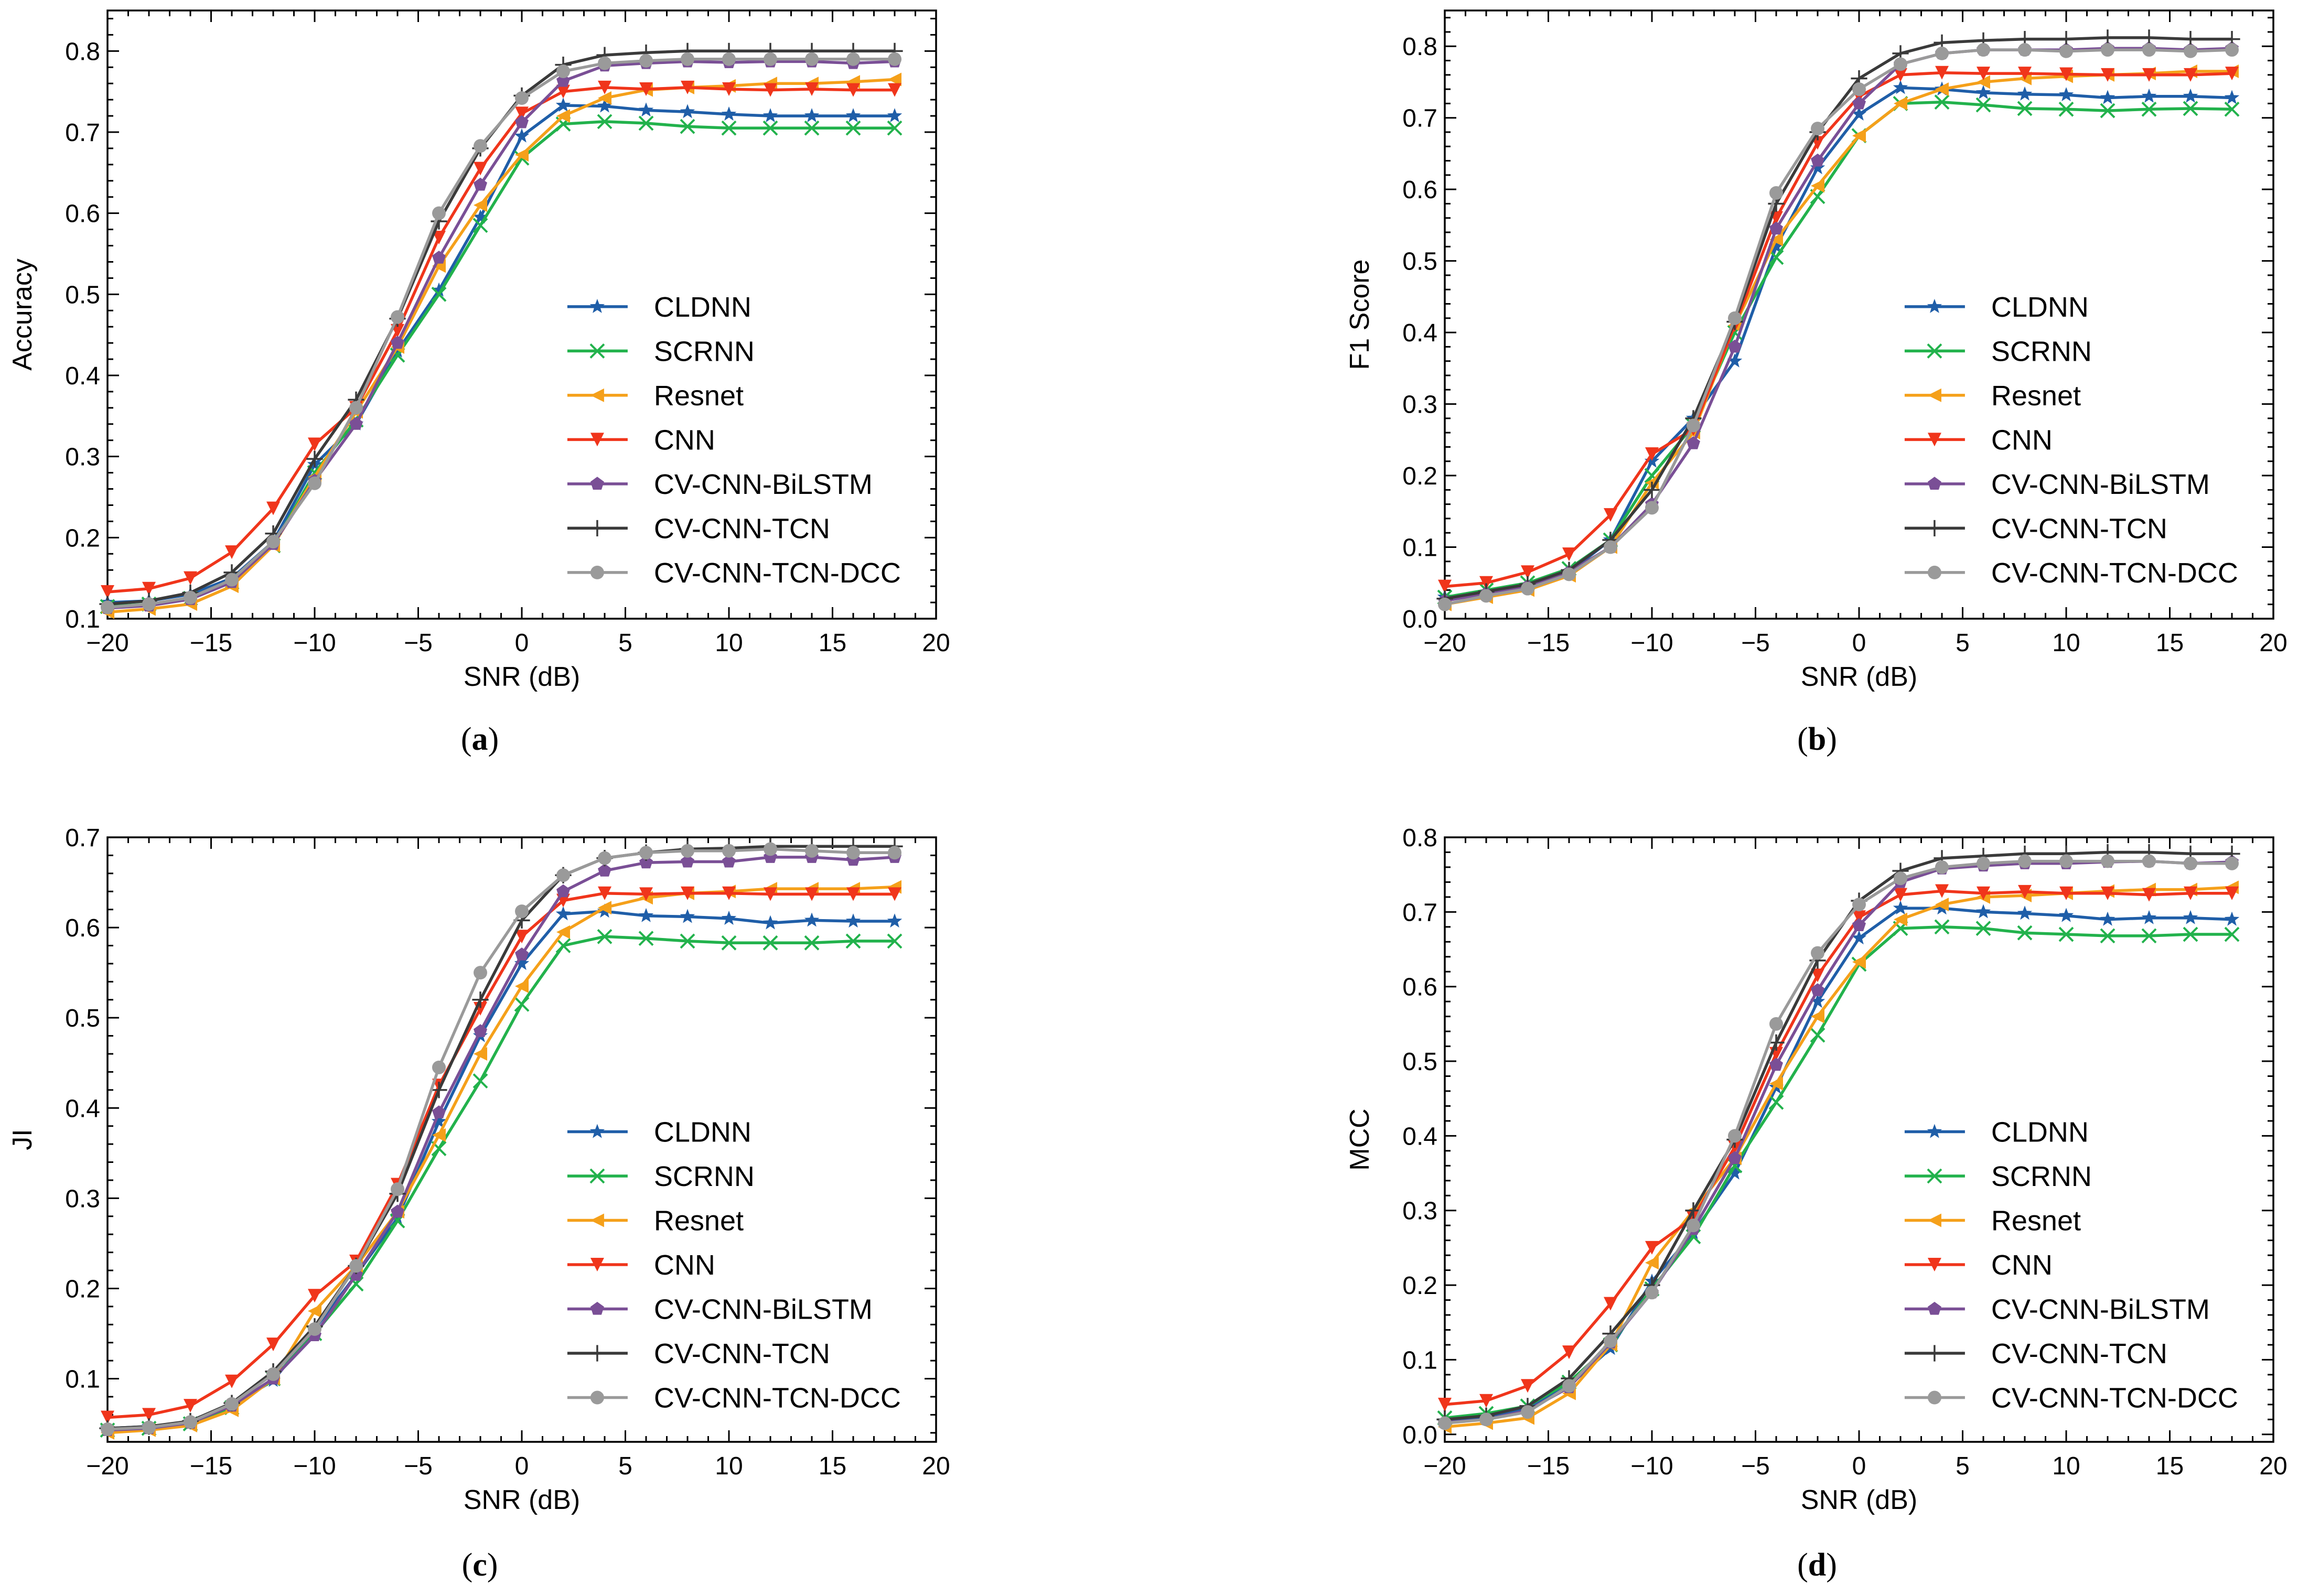 The image size is (2298, 1596). I want to click on panel-caption: (d), so click(1817, 1565).